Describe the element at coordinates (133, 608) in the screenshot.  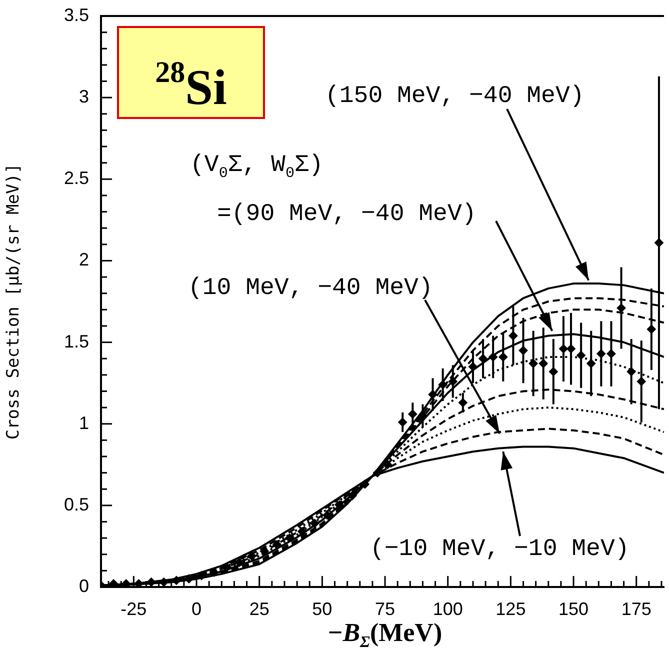
I see `x-tick-label: -25` at that location.